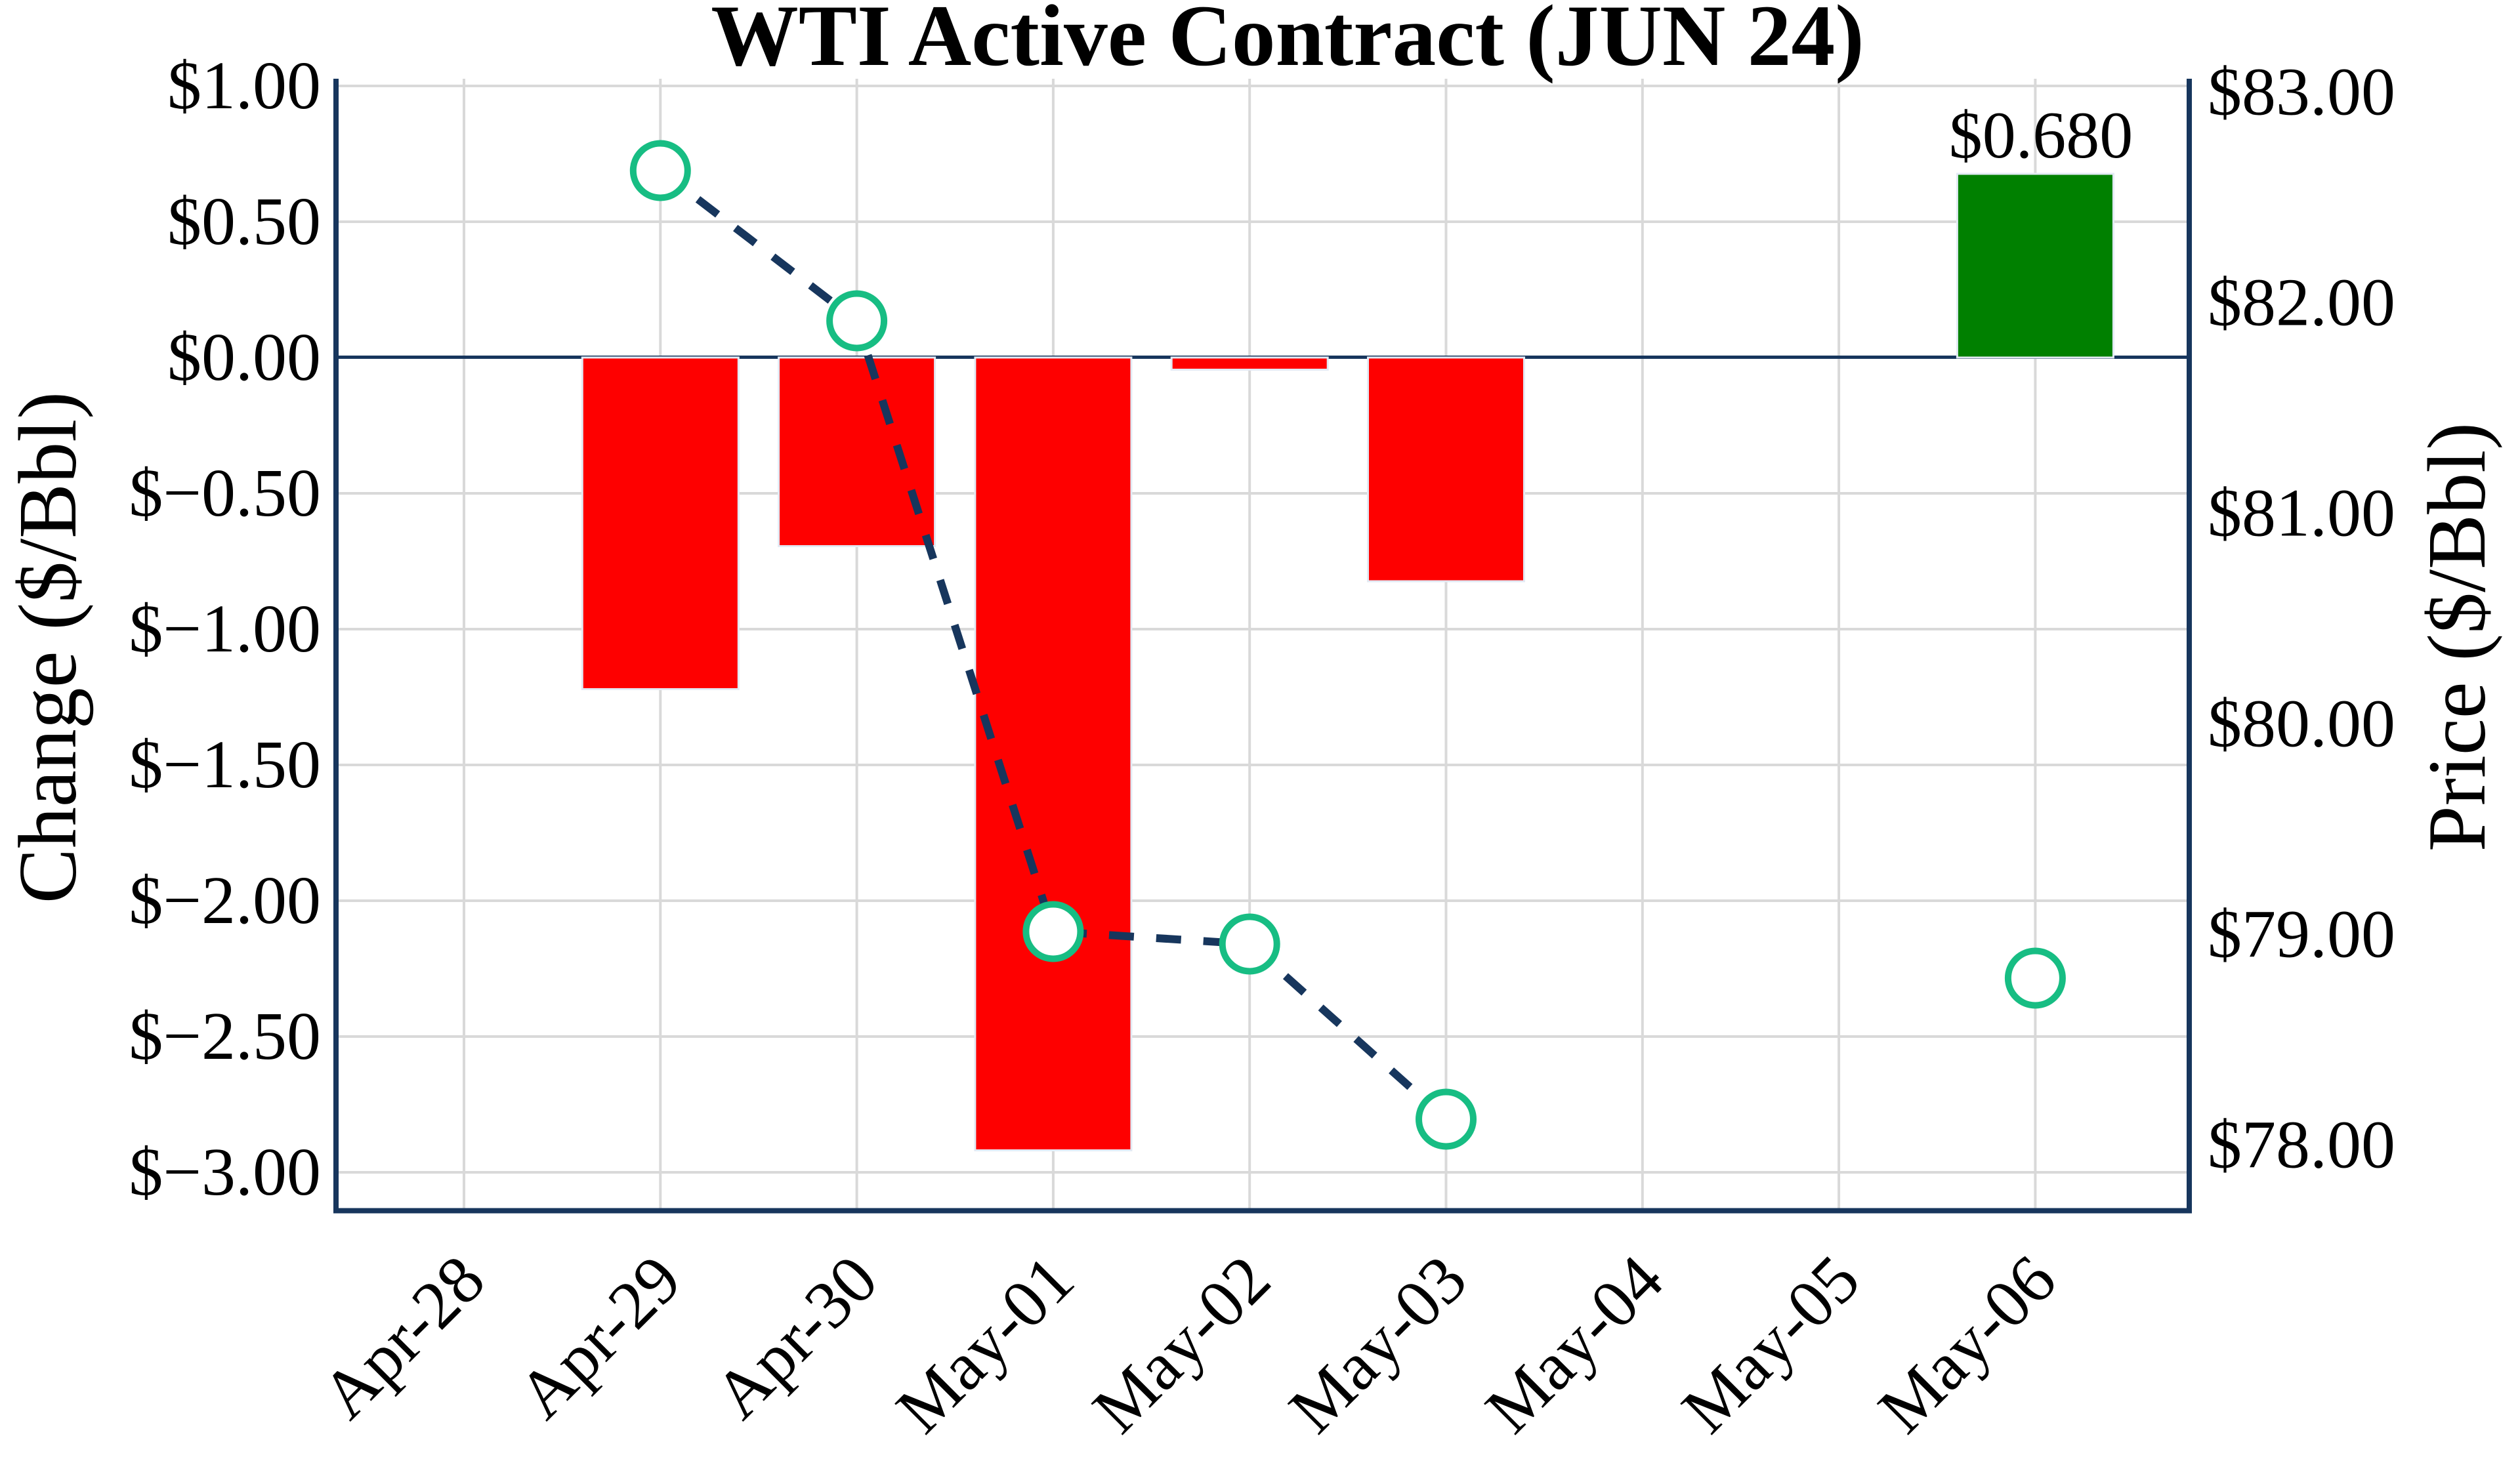  I want to click on svg-text: $−1.00, so click(225, 629).